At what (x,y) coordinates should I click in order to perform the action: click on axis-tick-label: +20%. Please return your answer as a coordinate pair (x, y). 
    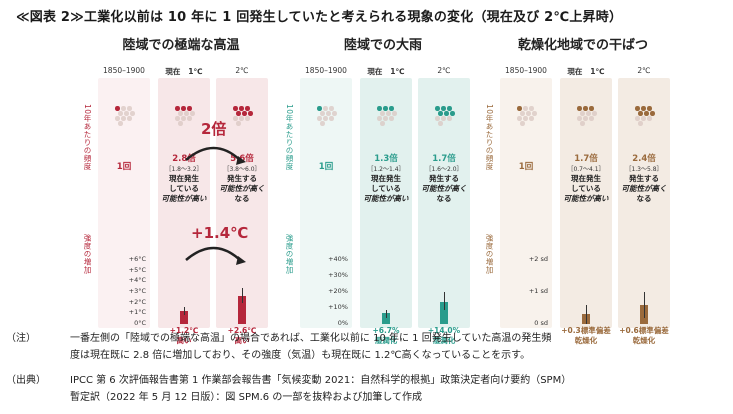
    Looking at the image, I should click on (338, 291).